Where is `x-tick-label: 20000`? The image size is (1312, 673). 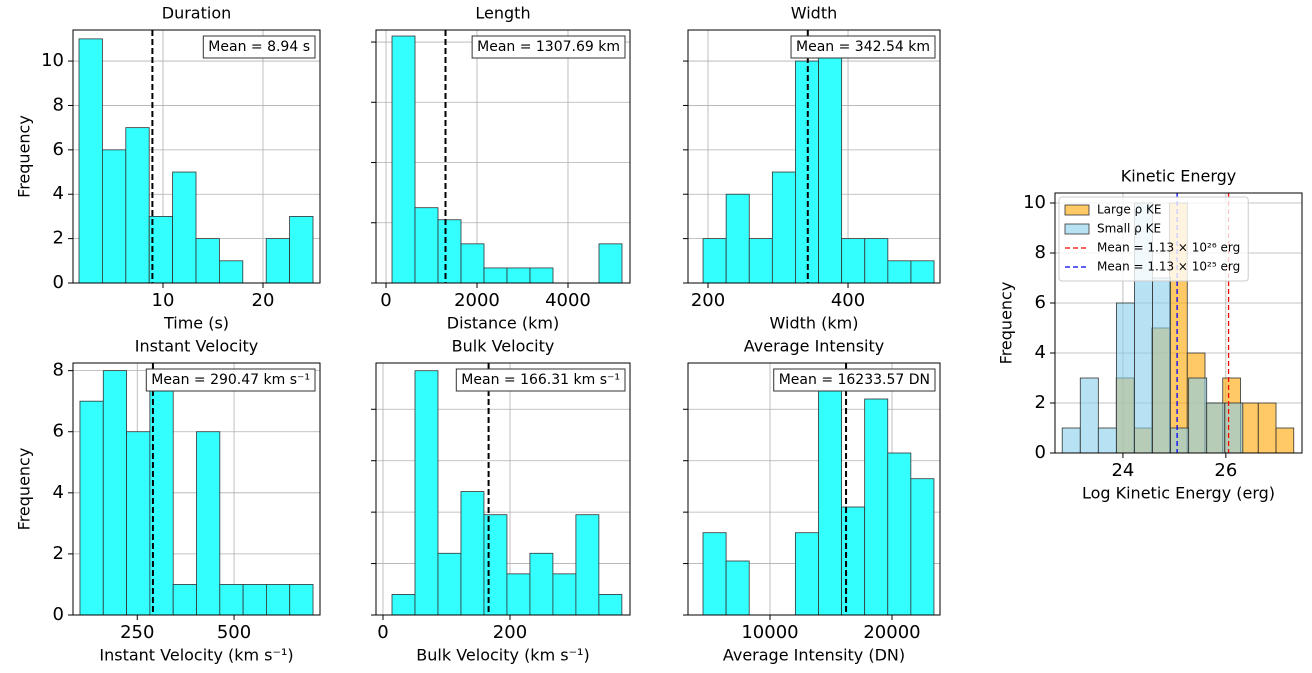
x-tick-label: 20000 is located at coordinates (891, 632).